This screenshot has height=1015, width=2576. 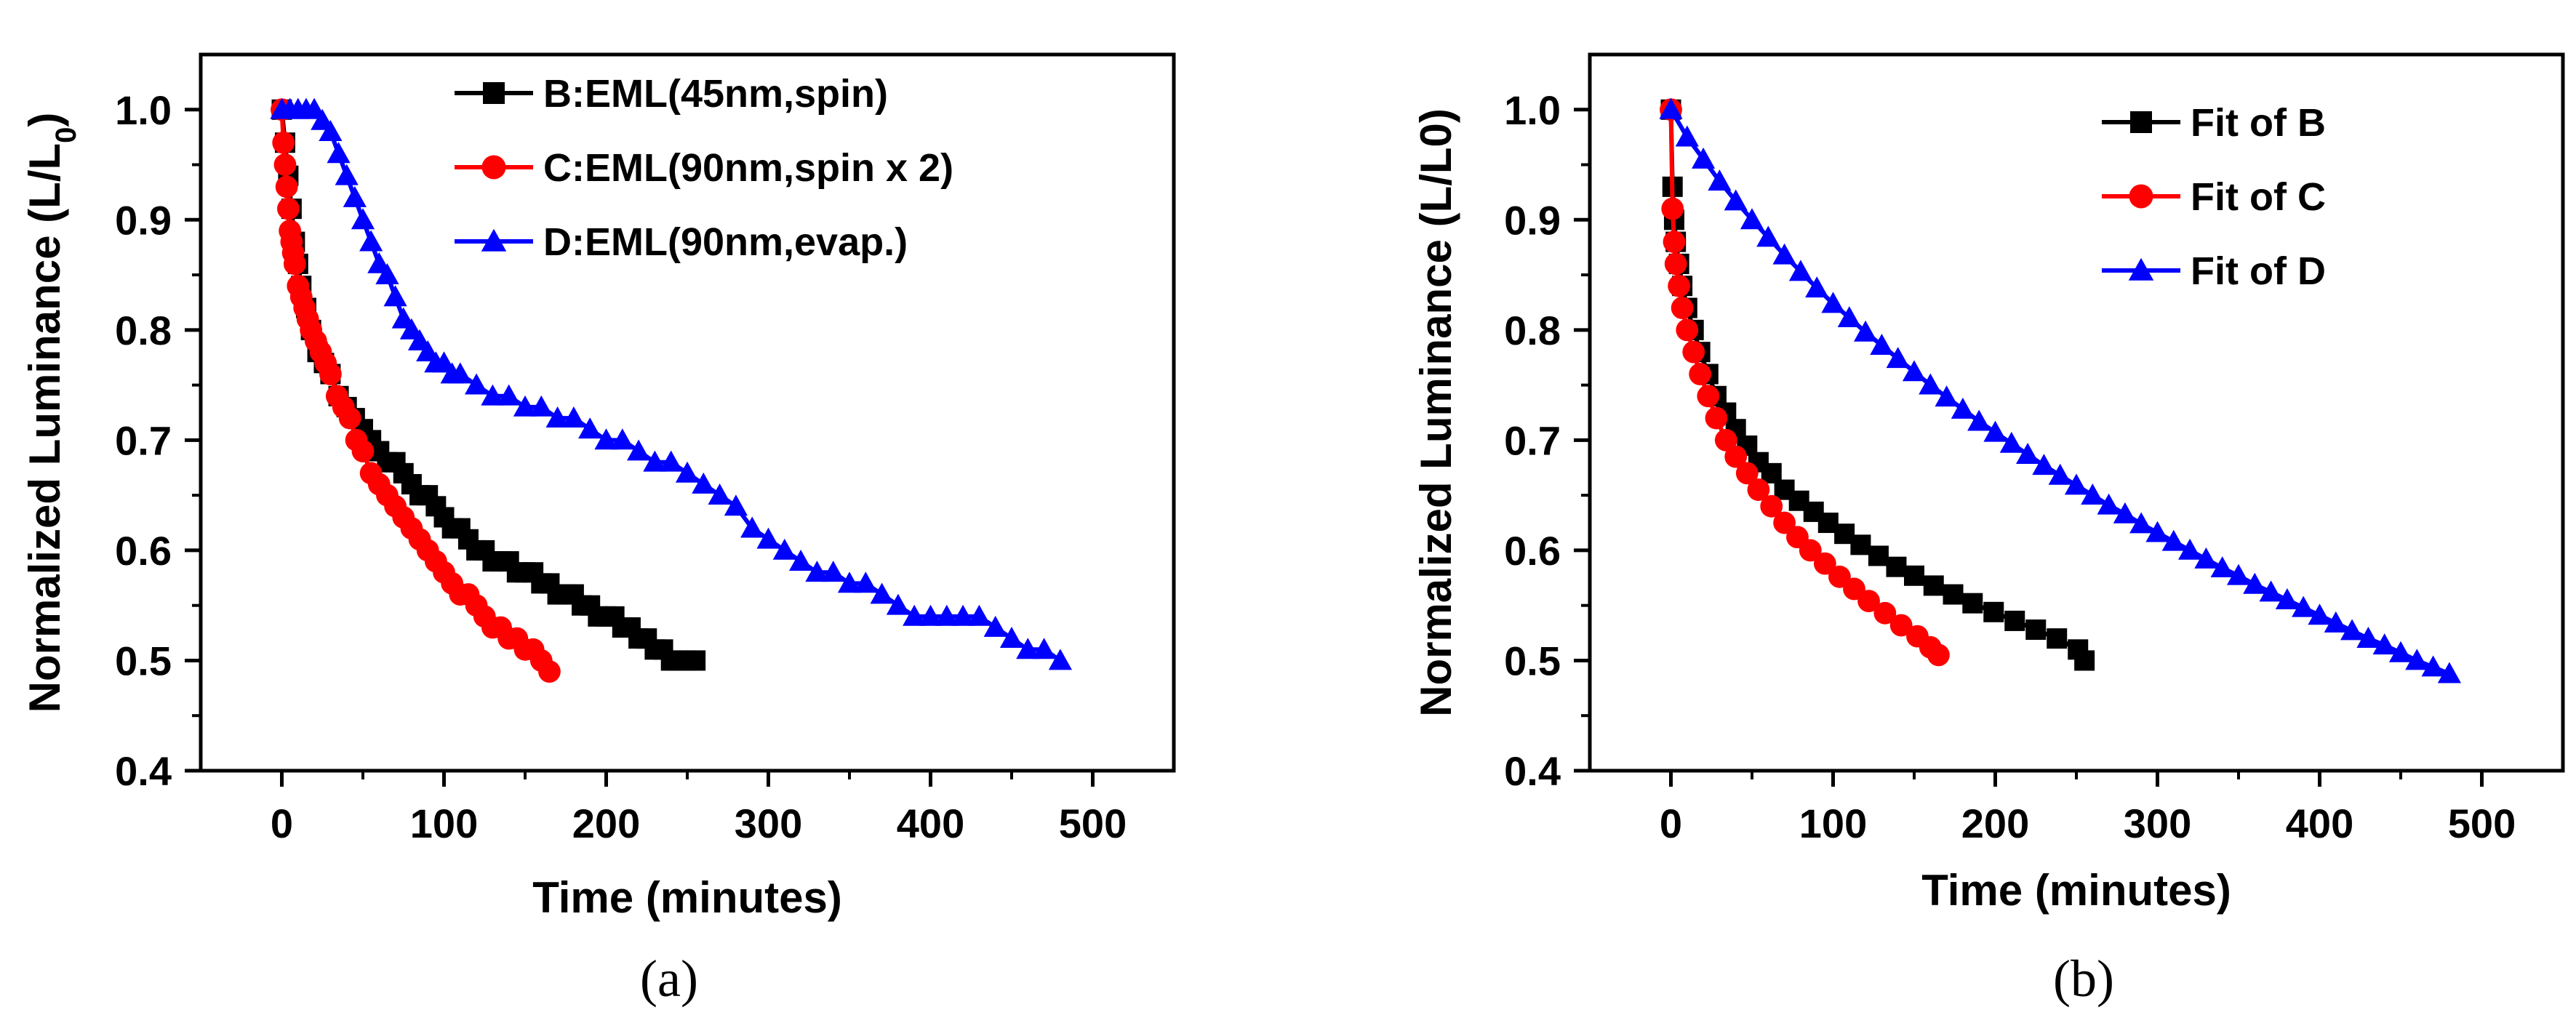 What do you see at coordinates (1532, 110) in the screenshot?
I see `y-tick-label: 1.0` at bounding box center [1532, 110].